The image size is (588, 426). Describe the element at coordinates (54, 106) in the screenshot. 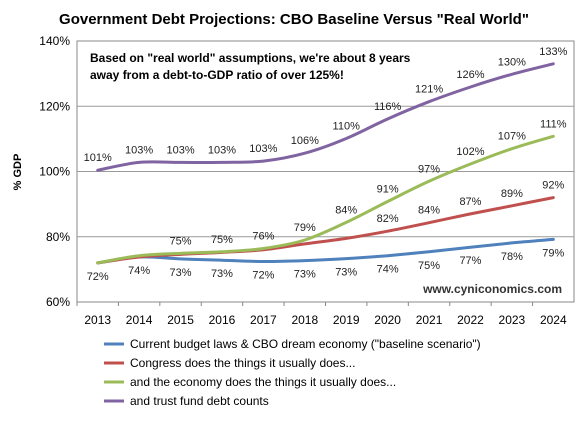

I see `y-tick-label: 120%` at that location.